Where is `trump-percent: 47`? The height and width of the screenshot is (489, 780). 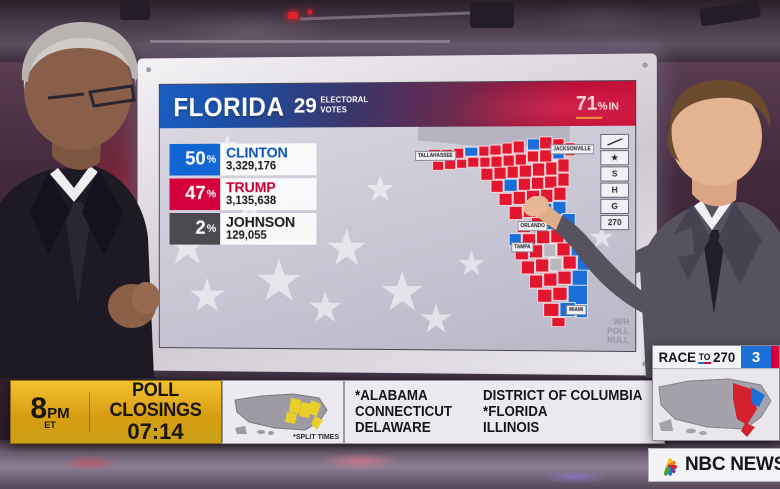
trump-percent: 47 is located at coordinates (195, 194).